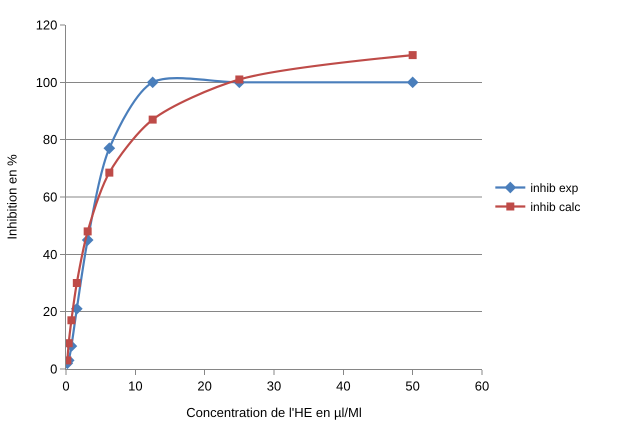 The width and height of the screenshot is (632, 430). Describe the element at coordinates (50, 197) in the screenshot. I see `y-tick-label: 60` at that location.